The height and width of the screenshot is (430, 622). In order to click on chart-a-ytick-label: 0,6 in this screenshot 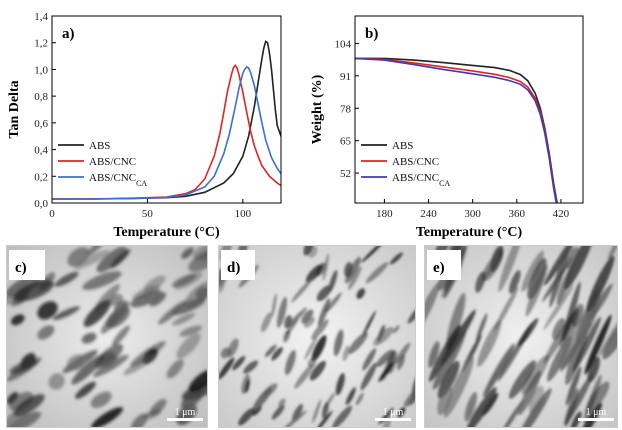, I will do `click(41, 124)`.